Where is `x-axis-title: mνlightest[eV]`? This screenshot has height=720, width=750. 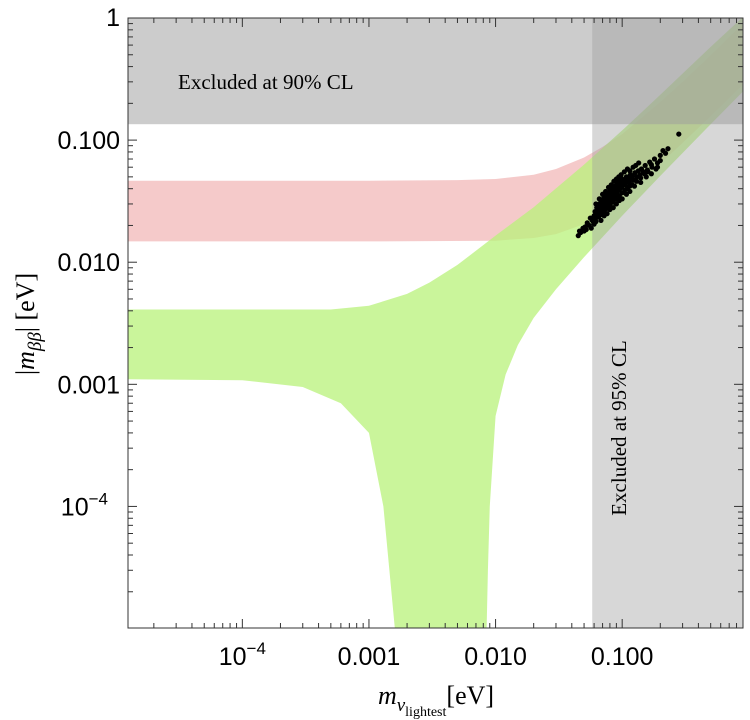
x-axis-title: mνlightest[eV] is located at coordinates (436, 700).